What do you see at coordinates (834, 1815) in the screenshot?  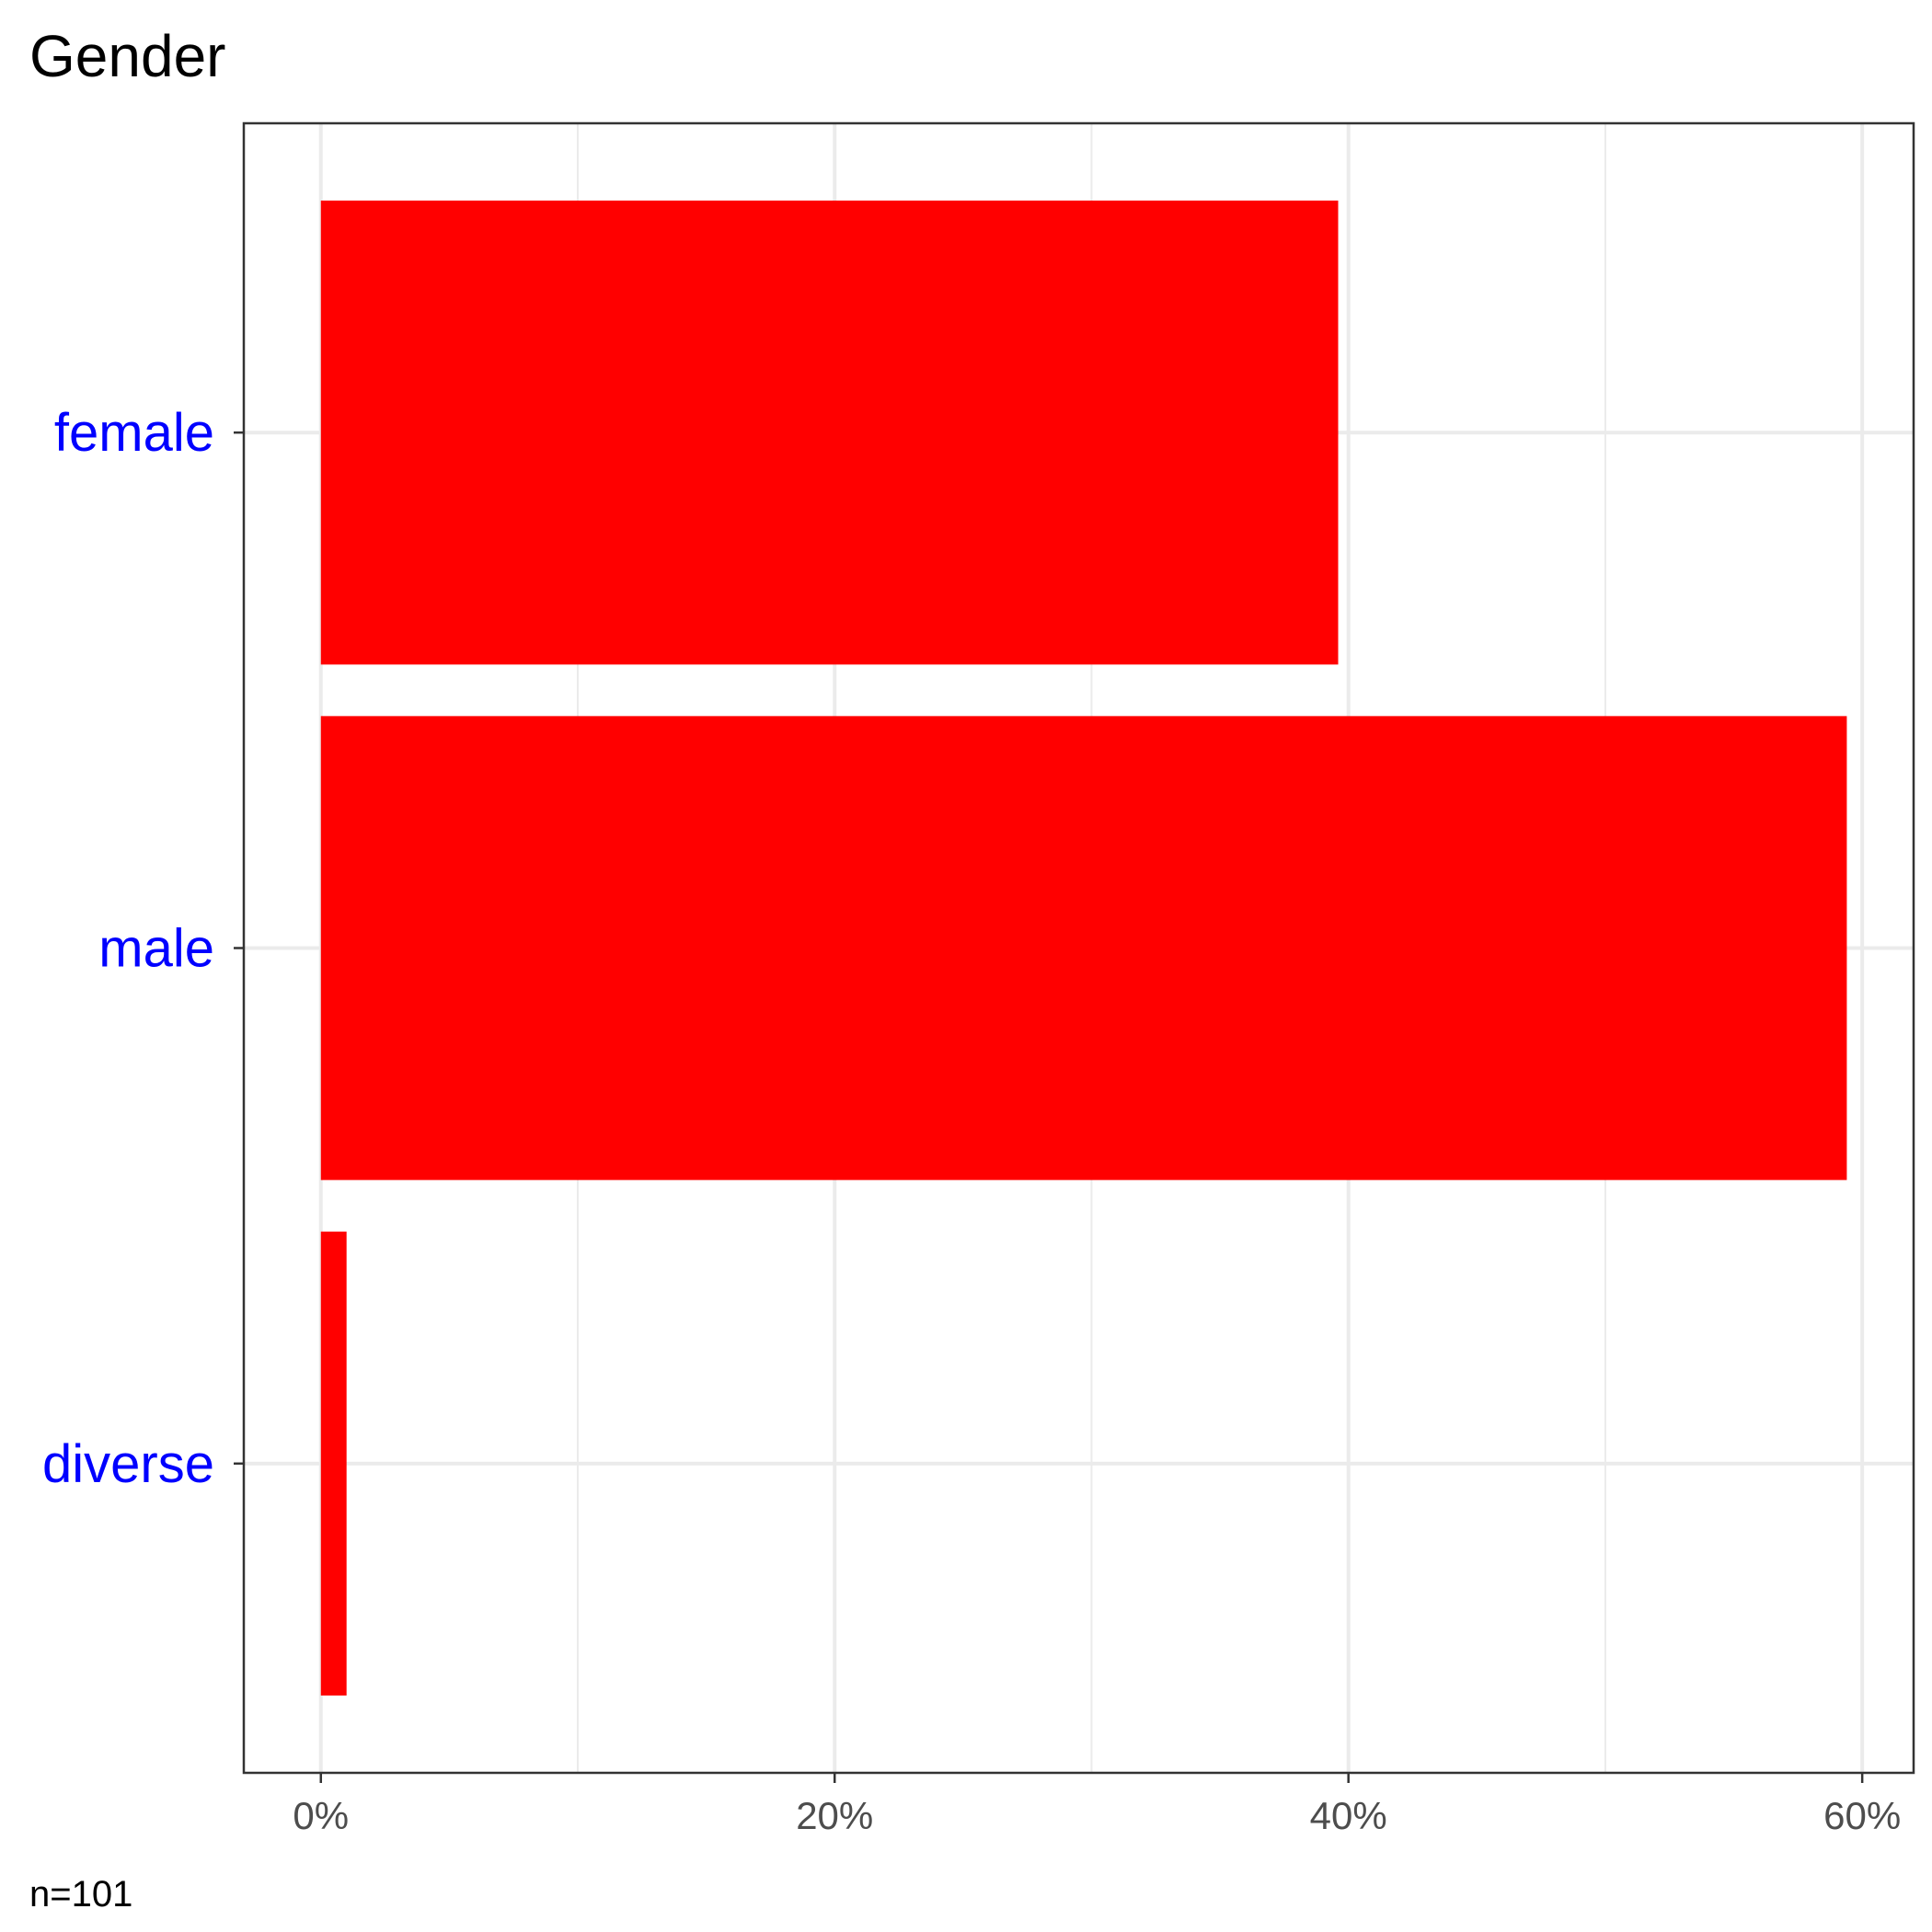 I see `x-tick-label: 20%` at bounding box center [834, 1815].